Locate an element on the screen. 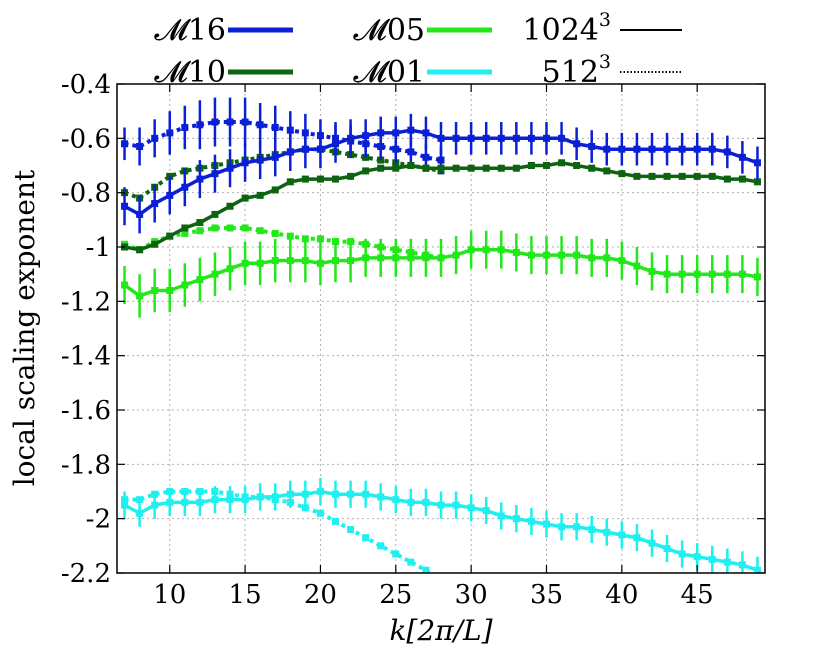 The width and height of the screenshot is (814, 651). y-tick-label: -0.8 is located at coordinates (86, 194).